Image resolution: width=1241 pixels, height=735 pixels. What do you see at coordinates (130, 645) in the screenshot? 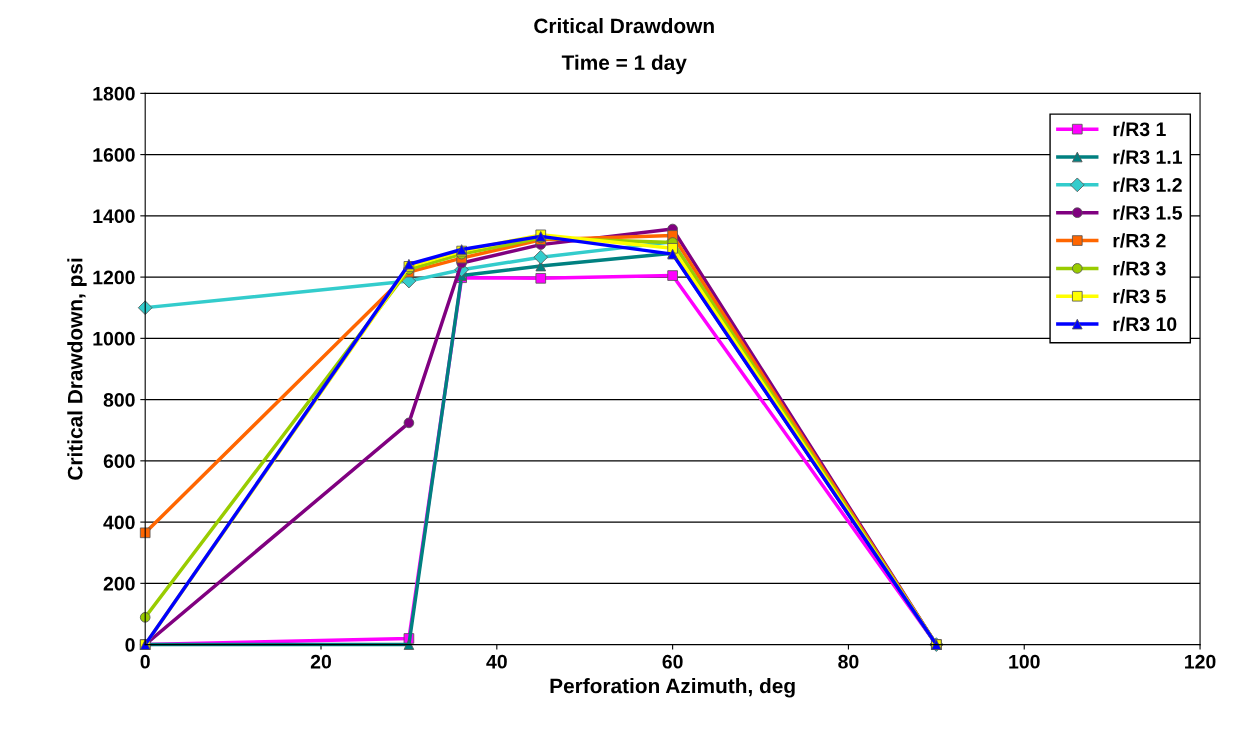
I see `y-tick-label: 0` at bounding box center [130, 645].